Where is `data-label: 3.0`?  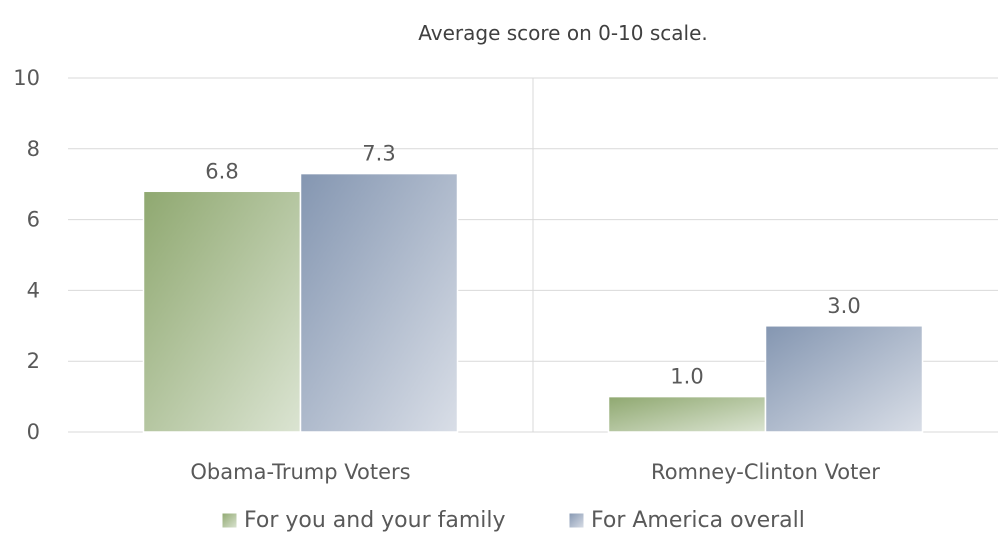
data-label: 3.0 is located at coordinates (843, 306).